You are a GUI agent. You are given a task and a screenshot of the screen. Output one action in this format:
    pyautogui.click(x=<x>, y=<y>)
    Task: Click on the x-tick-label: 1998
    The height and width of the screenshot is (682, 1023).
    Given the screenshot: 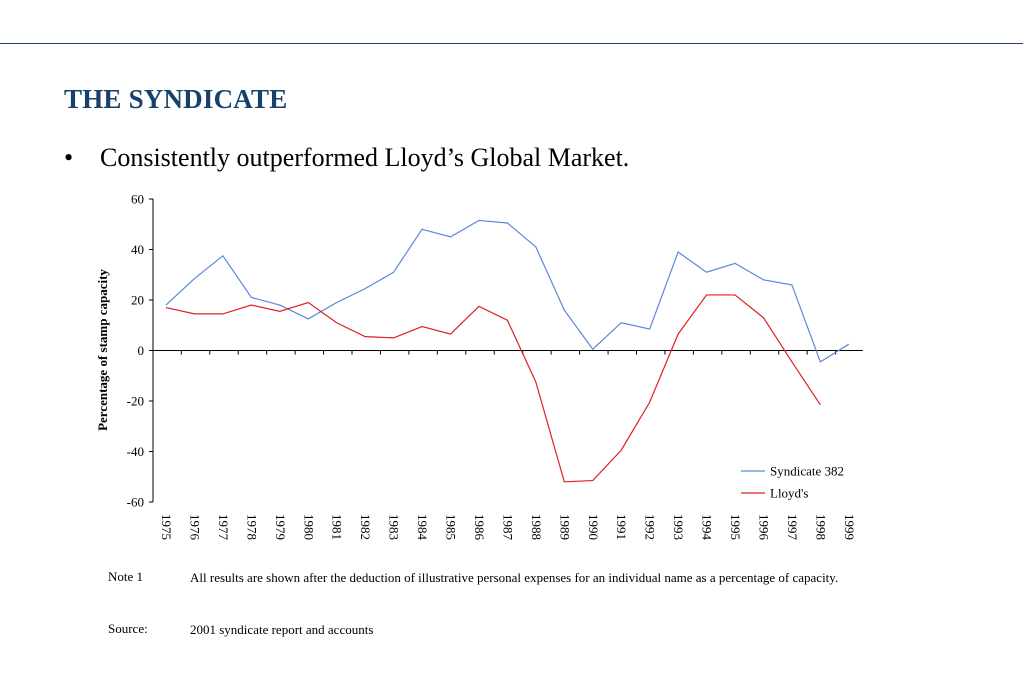 What is the action you would take?
    pyautogui.click(x=820, y=527)
    